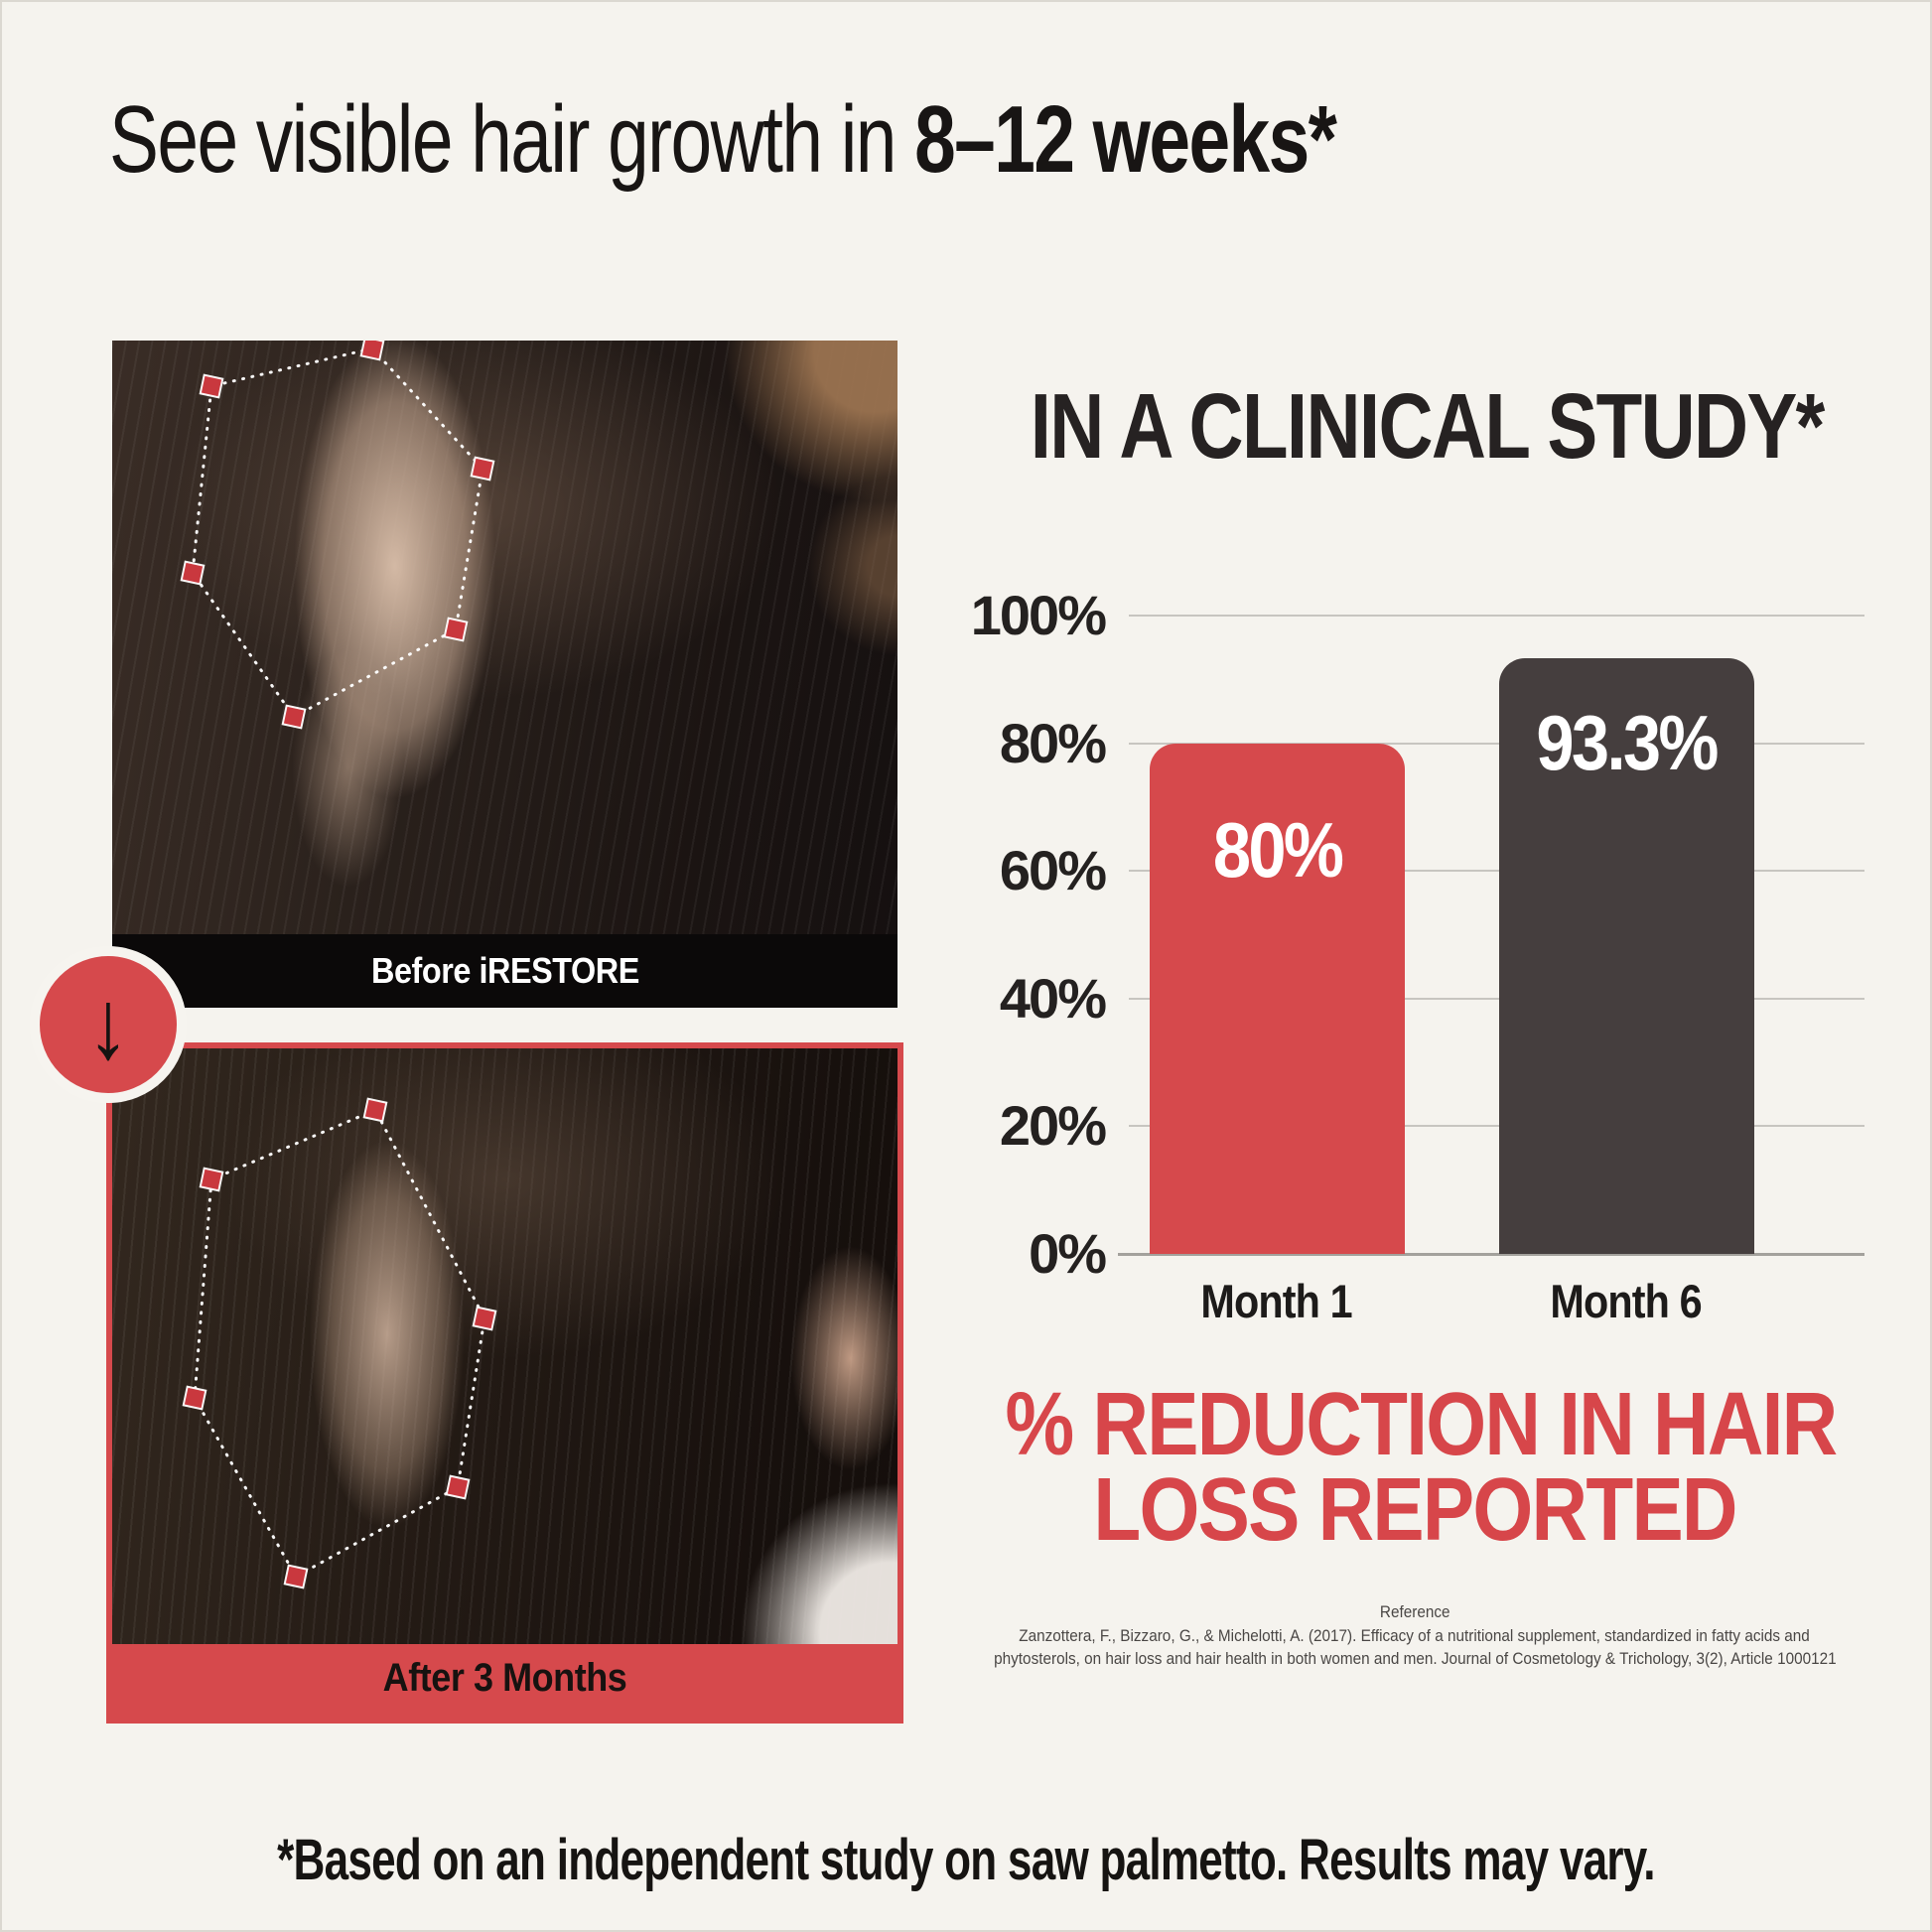 This screenshot has height=1932, width=1932. I want to click on chart-caption-line2: LOSS REPORTED, so click(1415, 1510).